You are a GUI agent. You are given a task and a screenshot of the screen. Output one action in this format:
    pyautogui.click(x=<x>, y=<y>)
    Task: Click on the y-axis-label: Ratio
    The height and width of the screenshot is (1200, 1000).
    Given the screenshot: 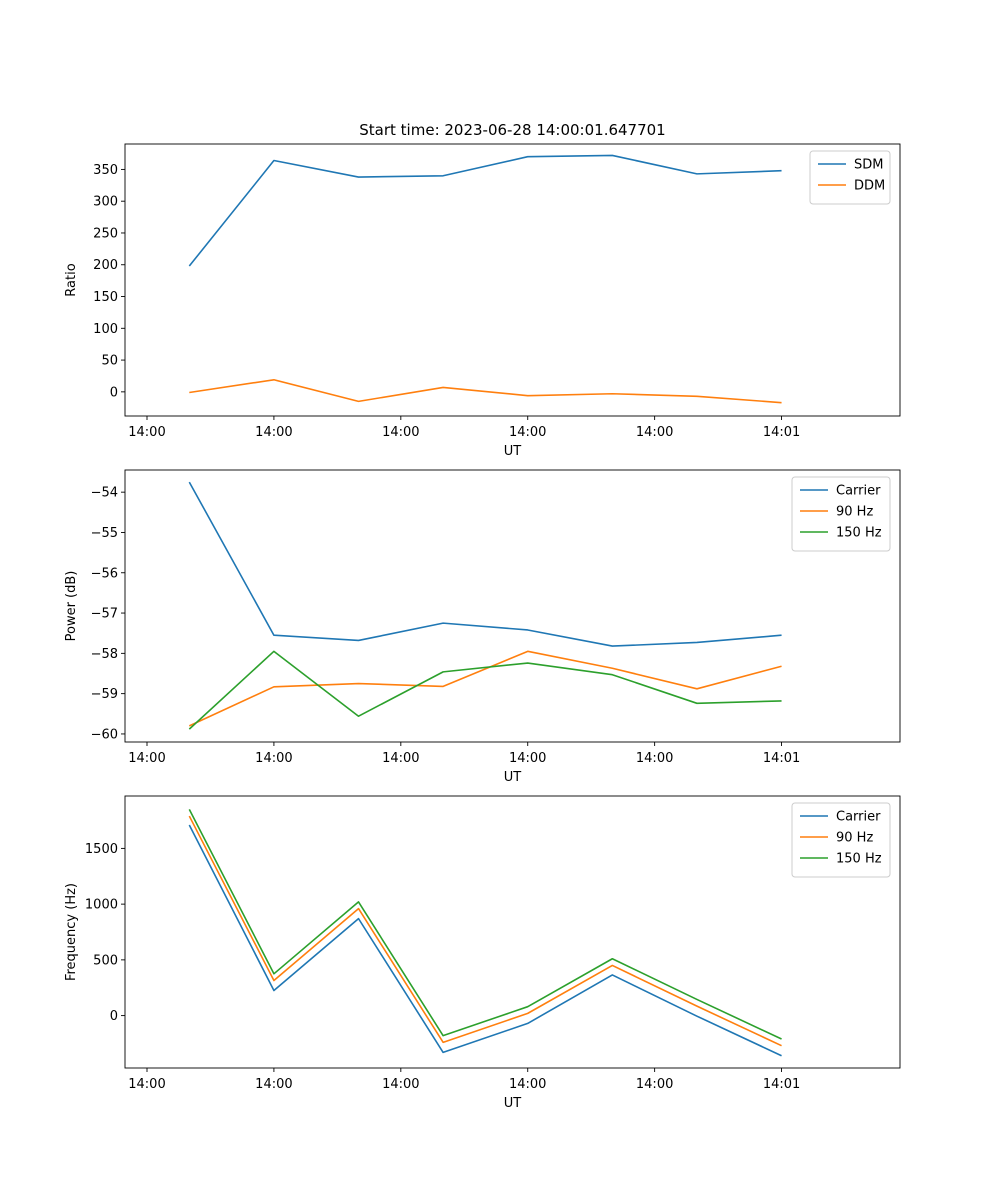 What is the action you would take?
    pyautogui.click(x=71, y=279)
    